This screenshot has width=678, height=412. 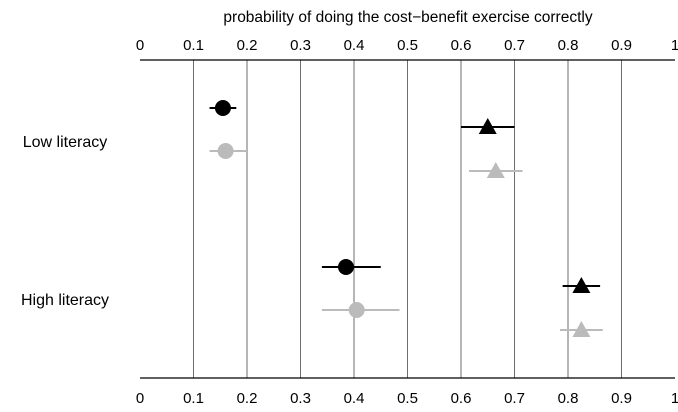 I want to click on row-labels: Low literacy High literacy, so click(x=65, y=221).